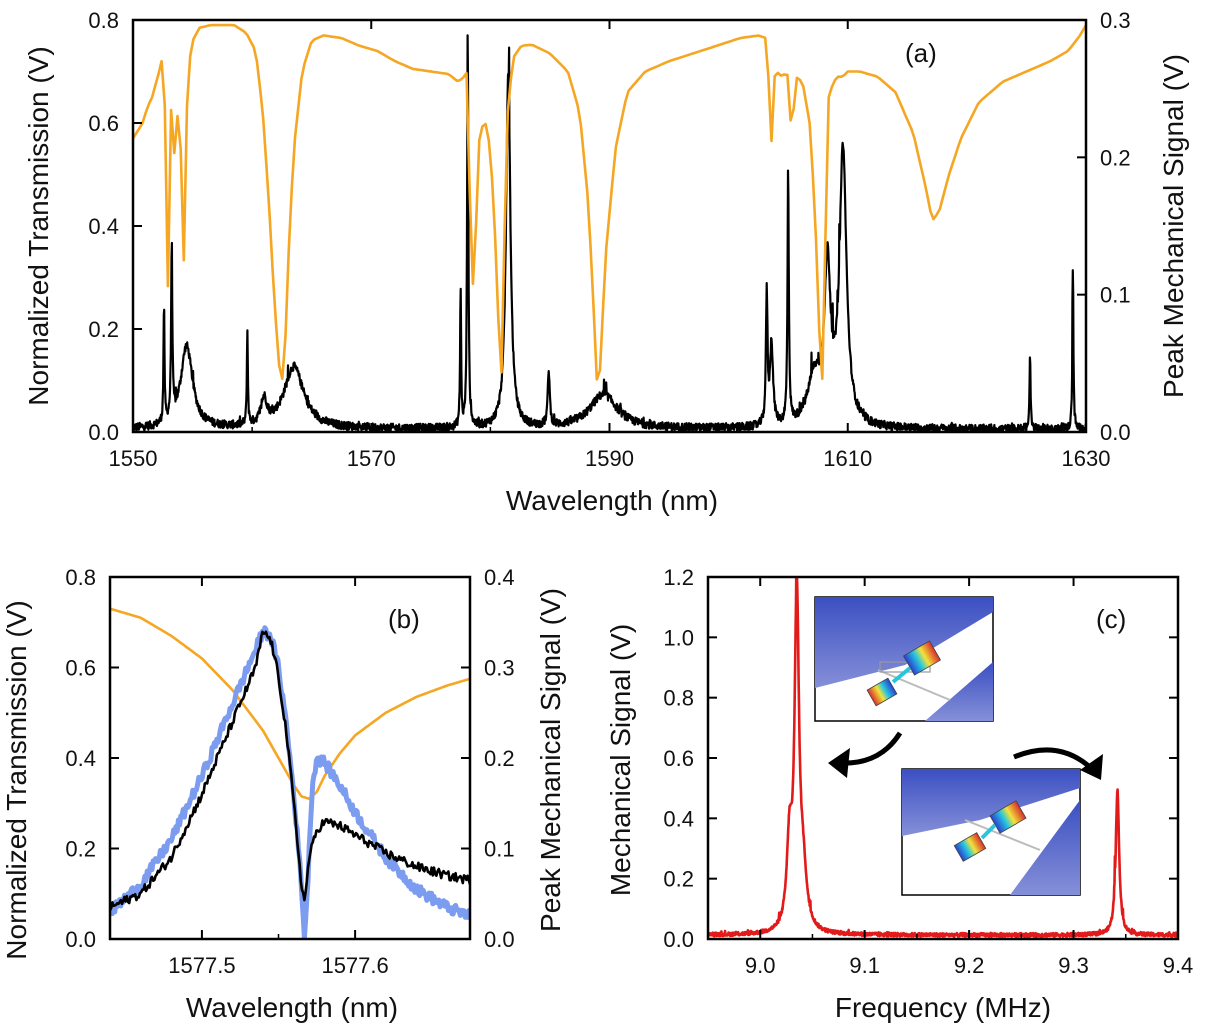 The image size is (1207, 1031). I want to click on panel-c-plot-area, so click(943, 757).